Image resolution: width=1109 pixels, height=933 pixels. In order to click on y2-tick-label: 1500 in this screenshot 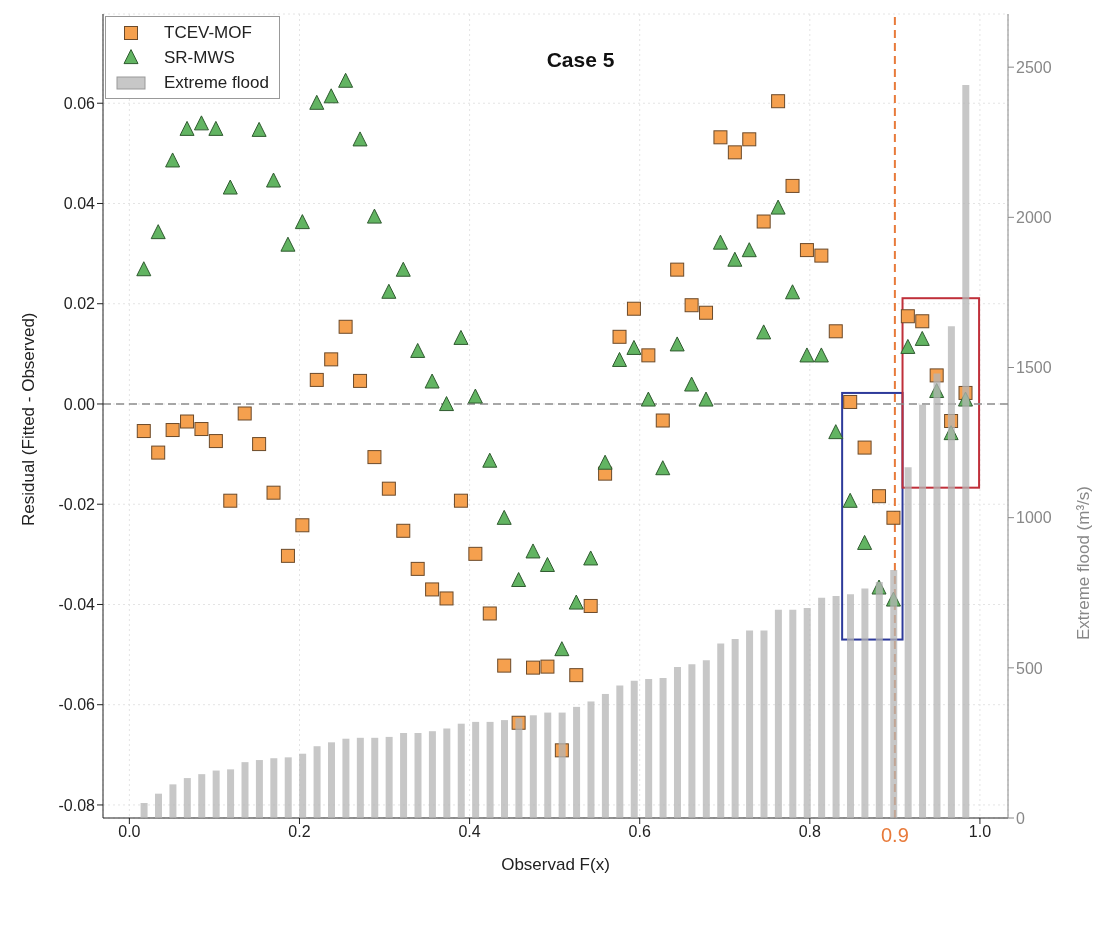, I will do `click(1034, 368)`.